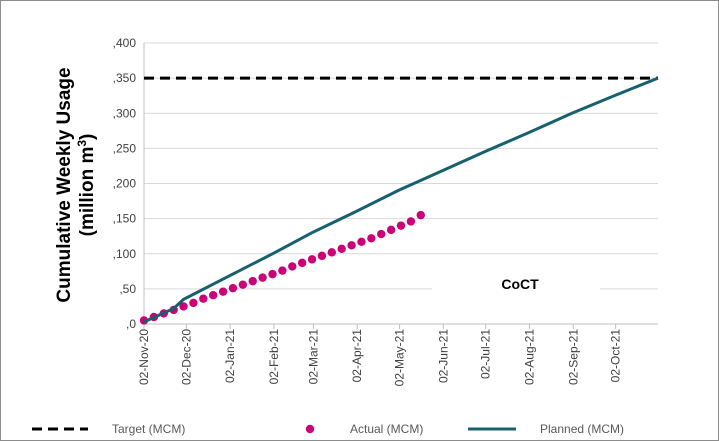 This screenshot has height=441, width=719. I want to click on y-axis-title: Cumulative Weekly Usage, so click(64, 184).